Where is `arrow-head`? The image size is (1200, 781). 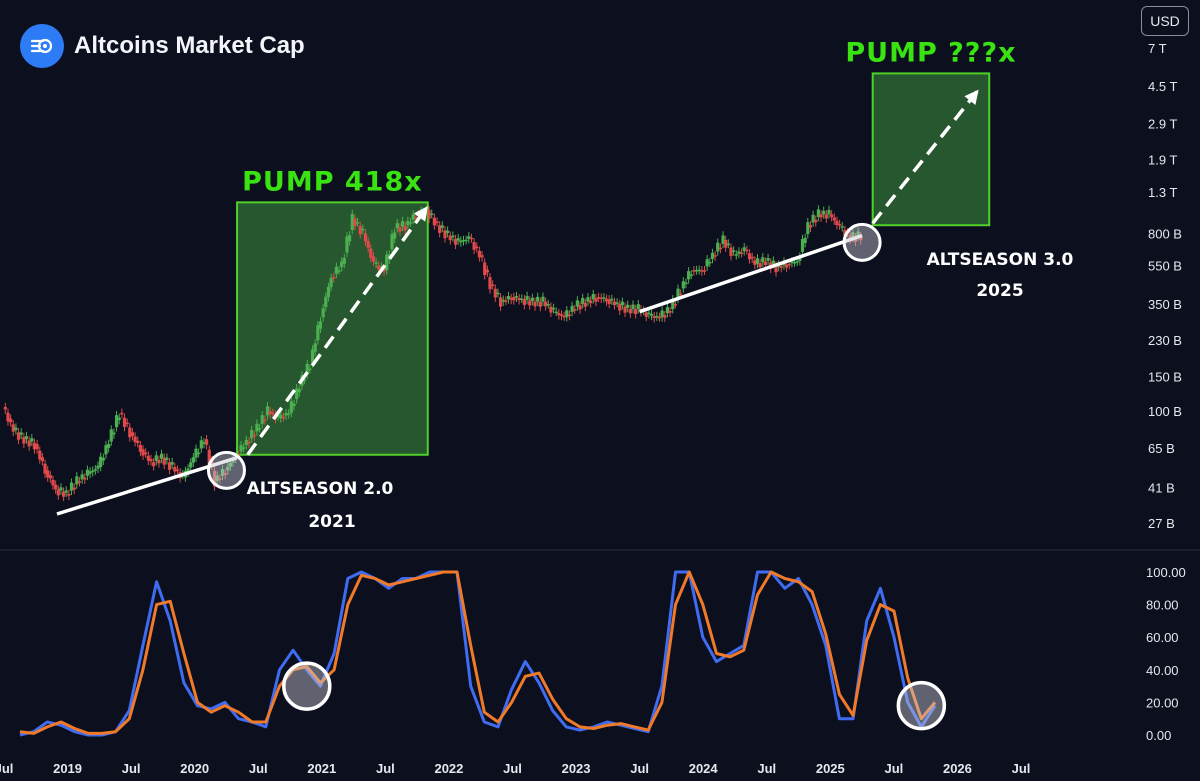
arrow-head is located at coordinates (420, 214).